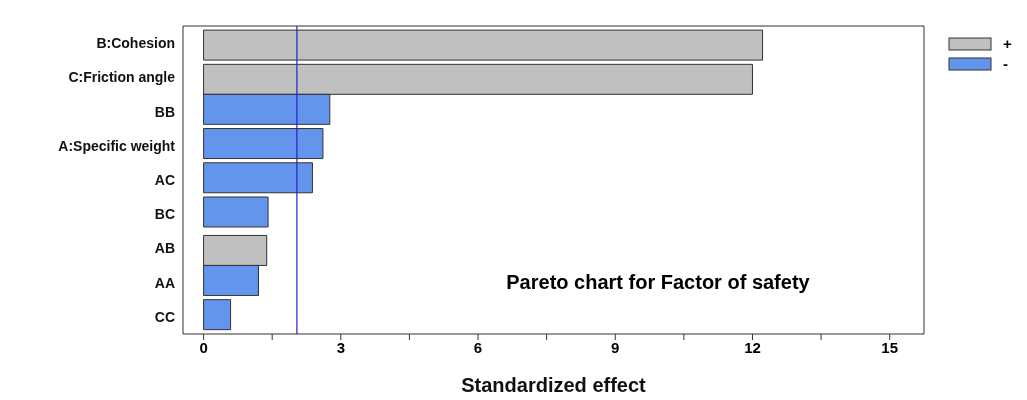 The width and height of the screenshot is (1027, 400). Describe the element at coordinates (478, 347) in the screenshot. I see `x-tick-label: 6` at that location.